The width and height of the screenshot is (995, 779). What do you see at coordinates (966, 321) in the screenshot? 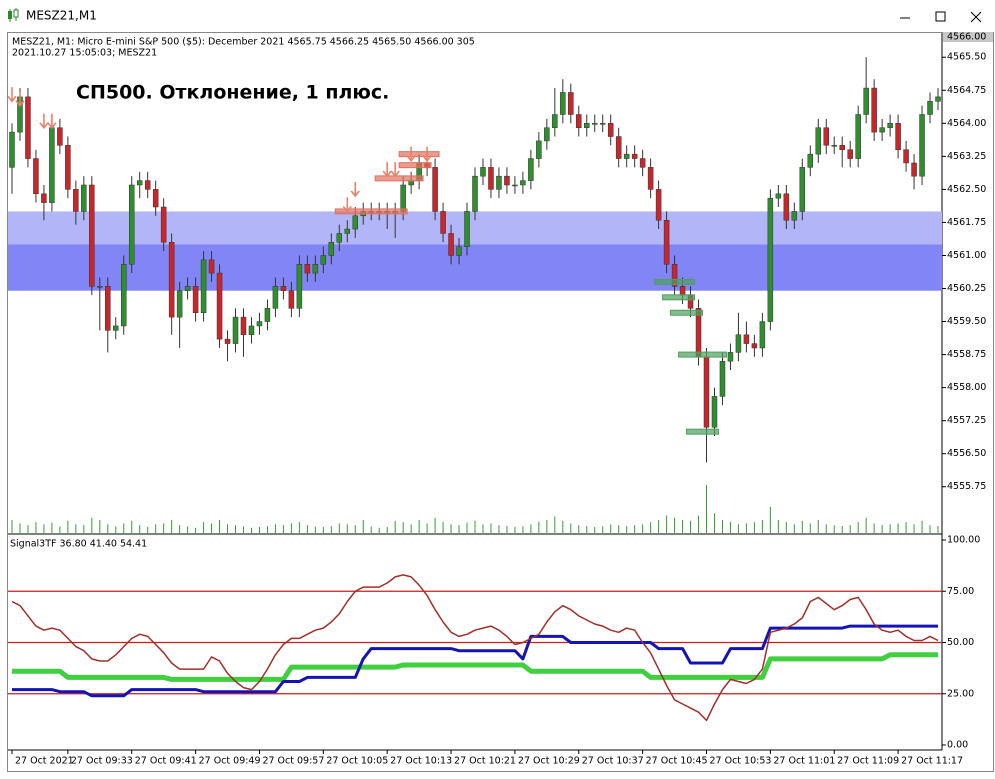
I see `y-tick-label: 4559.50` at bounding box center [966, 321].